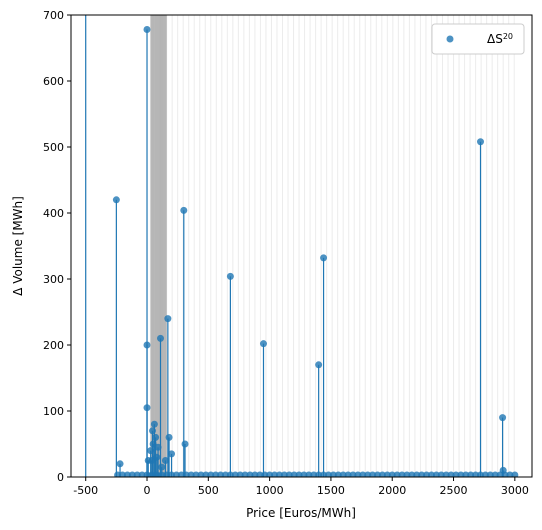  Describe the element at coordinates (85, 490) in the screenshot. I see `x-tick-label: -500` at that location.